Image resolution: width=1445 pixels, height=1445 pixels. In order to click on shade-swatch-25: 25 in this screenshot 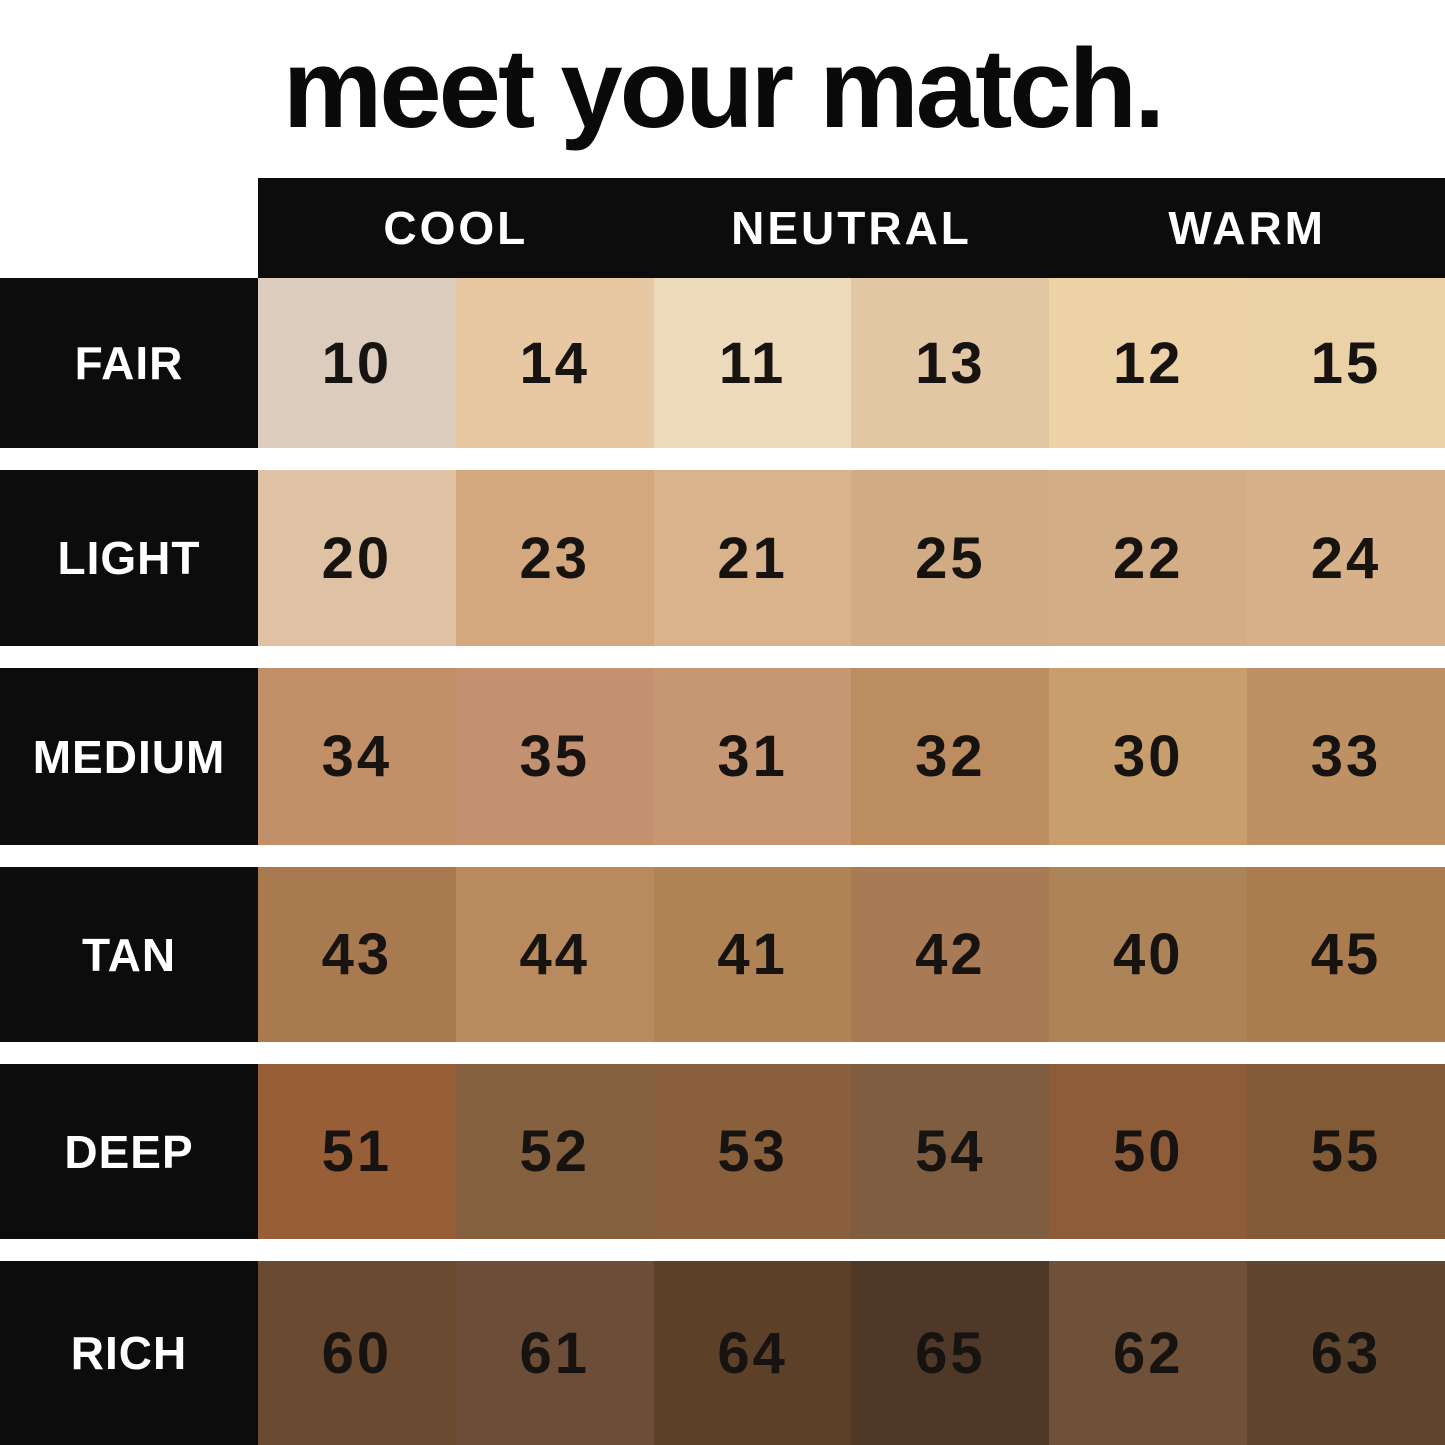, I will do `click(950, 558)`.